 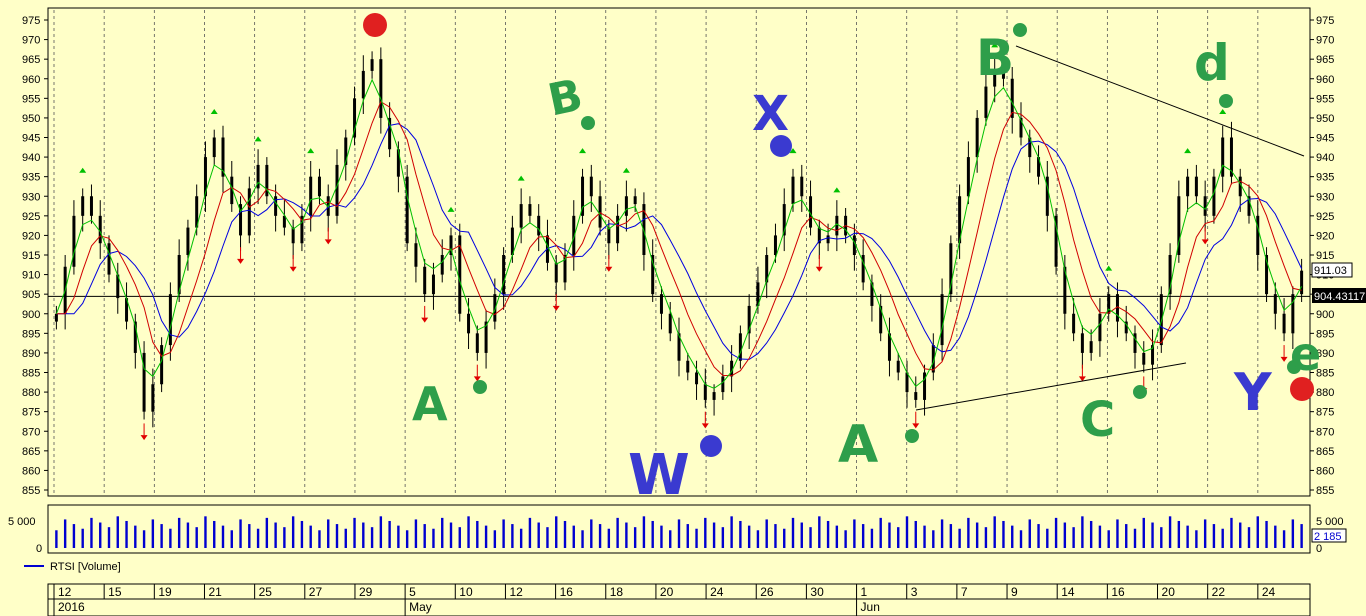 What do you see at coordinates (1325, 158) in the screenshot?
I see `y-tick-label: 940` at bounding box center [1325, 158].